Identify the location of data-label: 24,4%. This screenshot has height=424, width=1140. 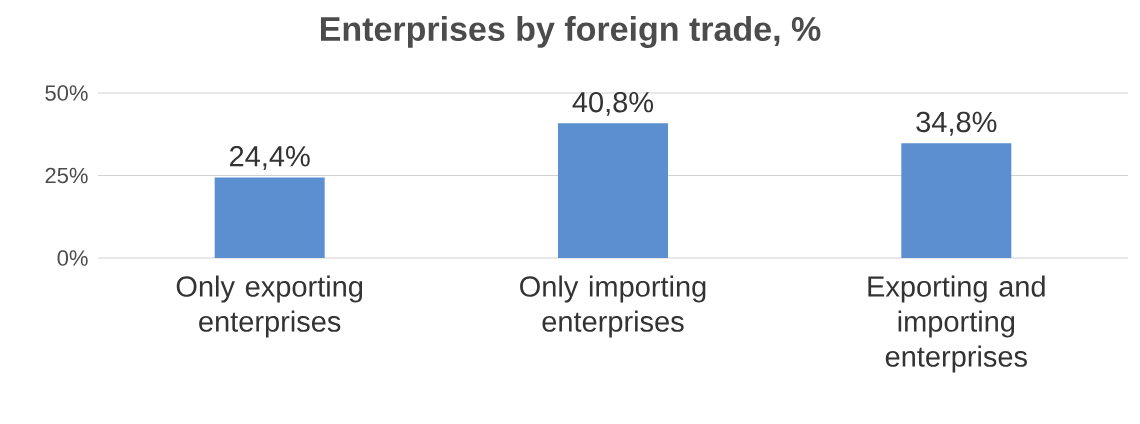
(270, 157).